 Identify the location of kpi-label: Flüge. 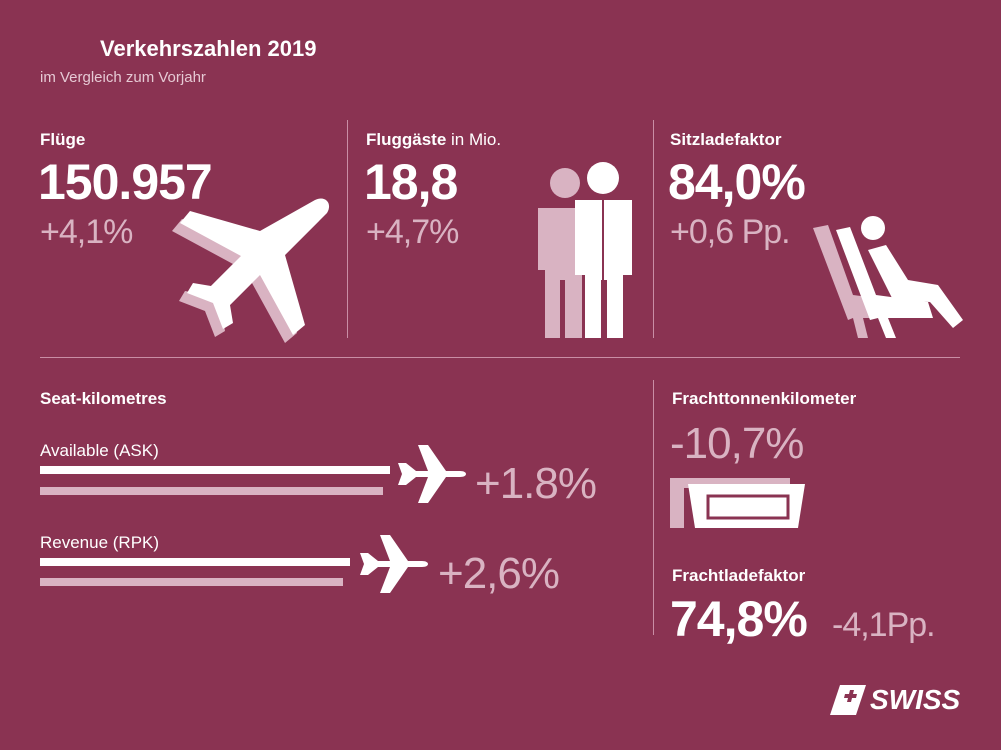
(63, 139).